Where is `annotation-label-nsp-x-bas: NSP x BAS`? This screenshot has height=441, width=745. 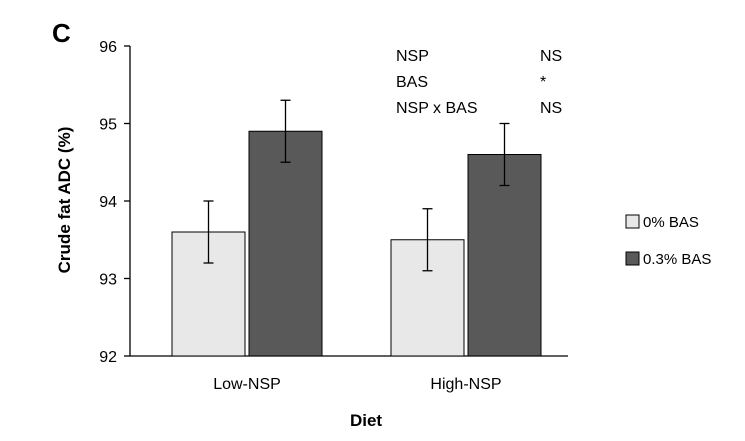 annotation-label-nsp-x-bas: NSP x BAS is located at coordinates (437, 108).